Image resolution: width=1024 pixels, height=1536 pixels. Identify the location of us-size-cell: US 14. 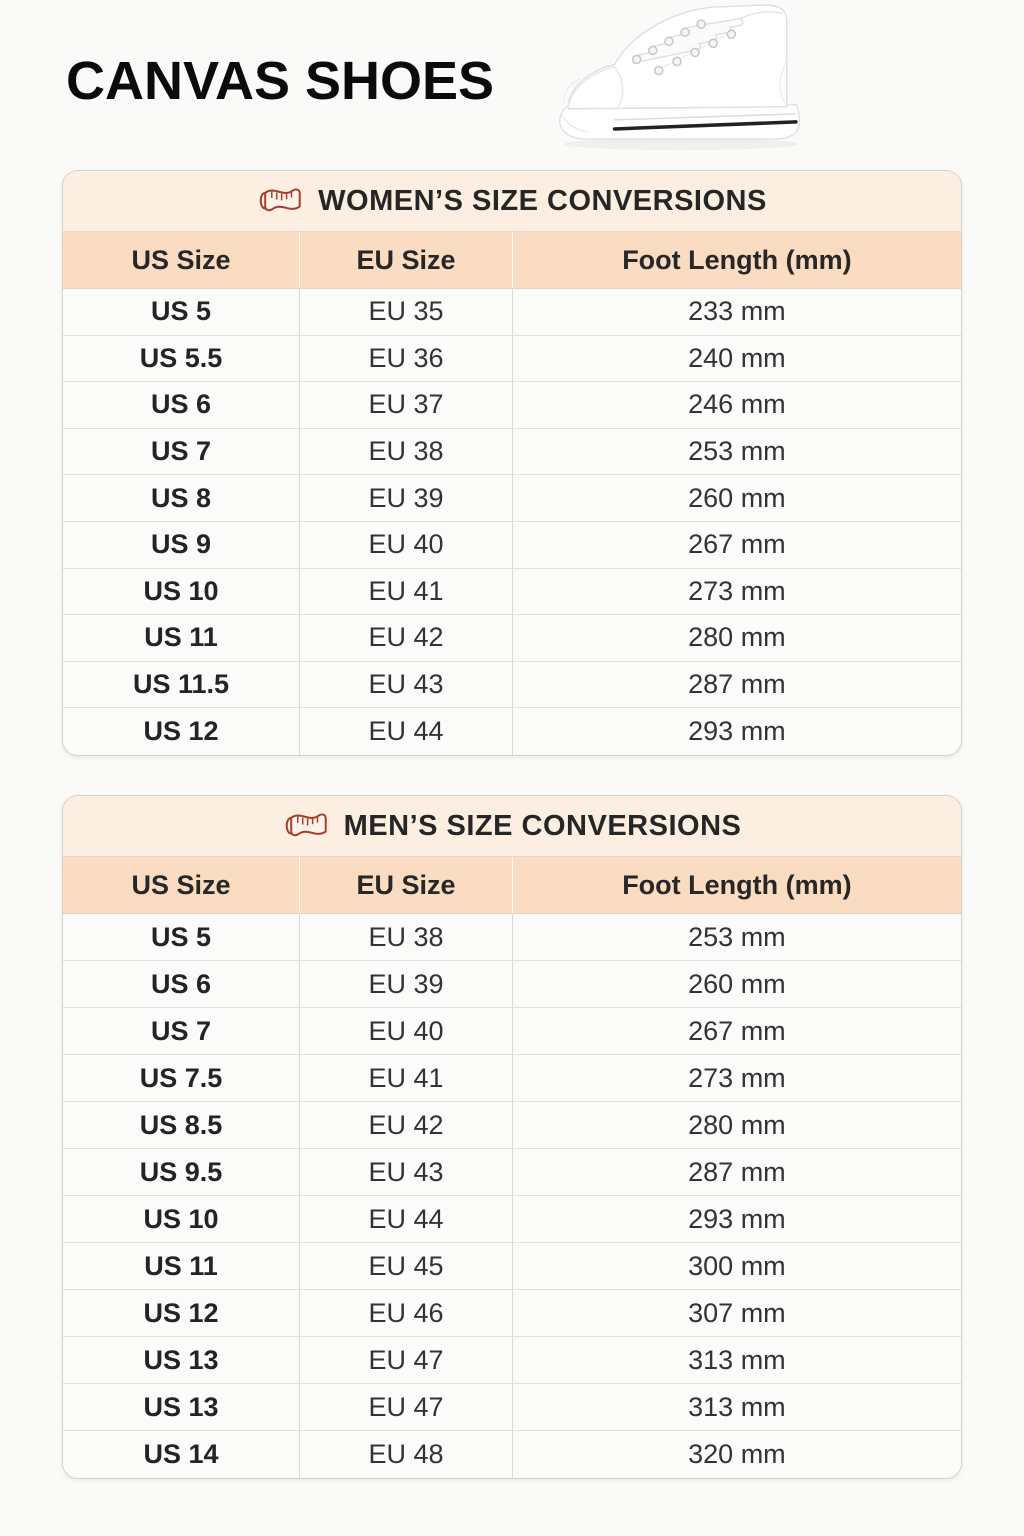
(182, 1454).